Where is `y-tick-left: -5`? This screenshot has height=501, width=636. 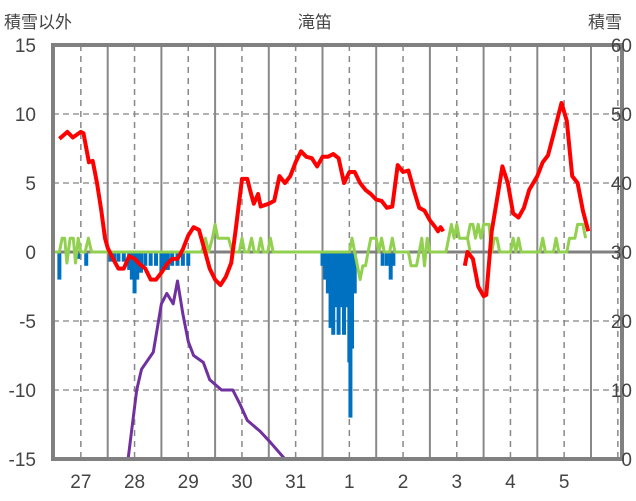
y-tick-left: -5 is located at coordinates (27, 322).